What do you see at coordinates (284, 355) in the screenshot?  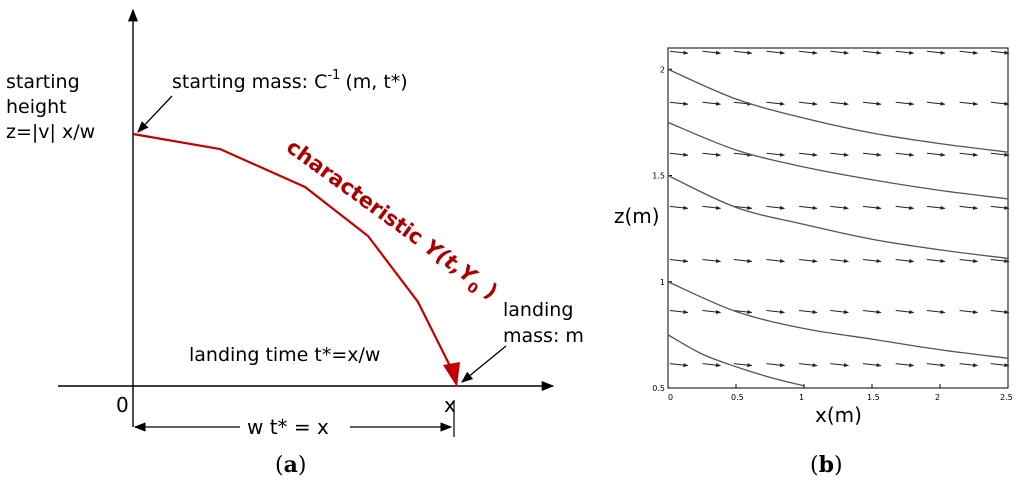 I see `landing-time-label: landing time t*=x/w` at bounding box center [284, 355].